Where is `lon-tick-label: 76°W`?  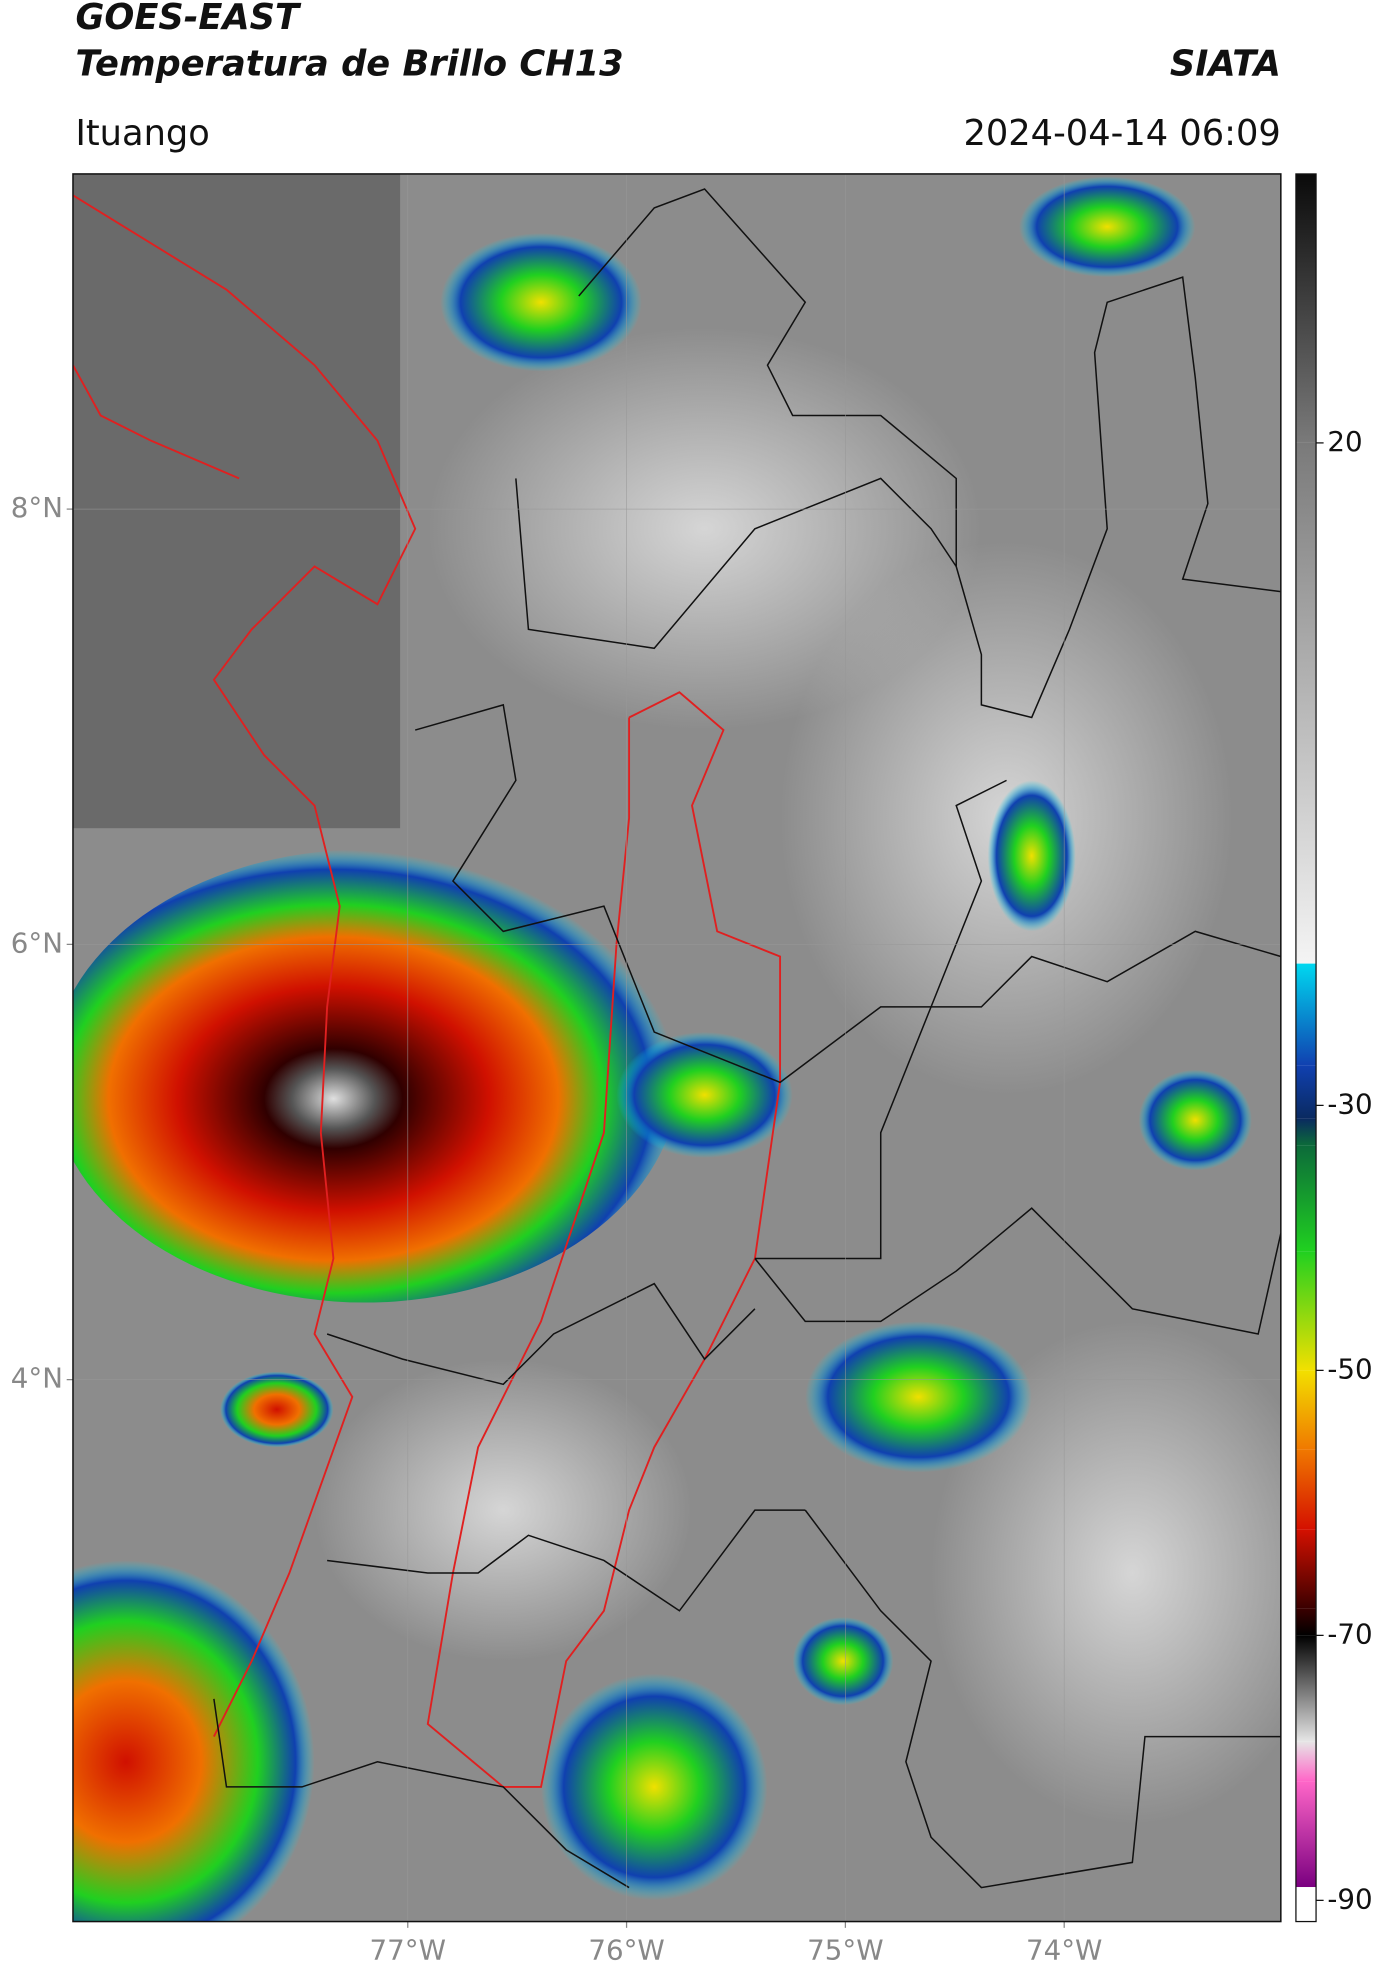
lon-tick-label: 76°W is located at coordinates (626, 1950).